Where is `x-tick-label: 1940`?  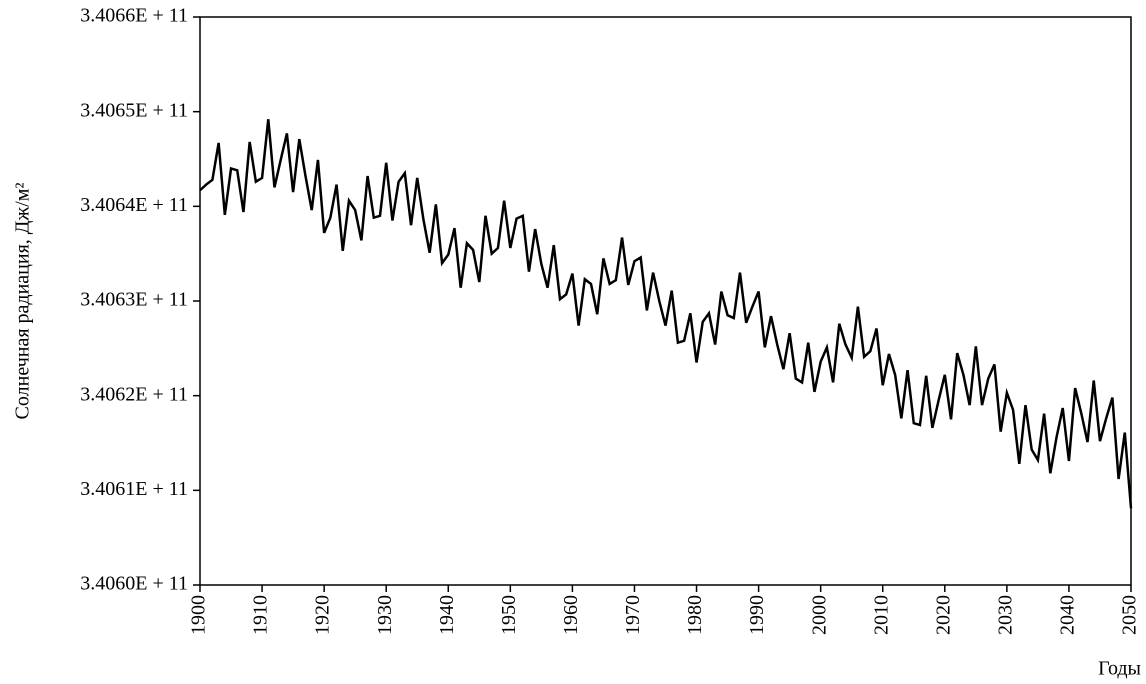
x-tick-label: 1940 is located at coordinates (447, 615).